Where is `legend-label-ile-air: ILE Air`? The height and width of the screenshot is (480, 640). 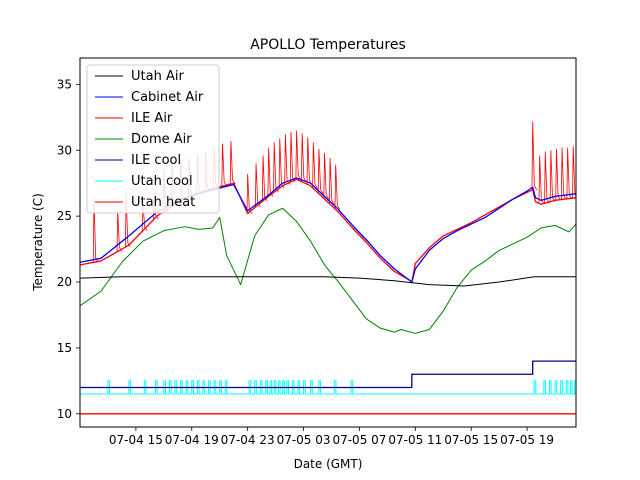
legend-label-ile-air: ILE Air is located at coordinates (152, 118).